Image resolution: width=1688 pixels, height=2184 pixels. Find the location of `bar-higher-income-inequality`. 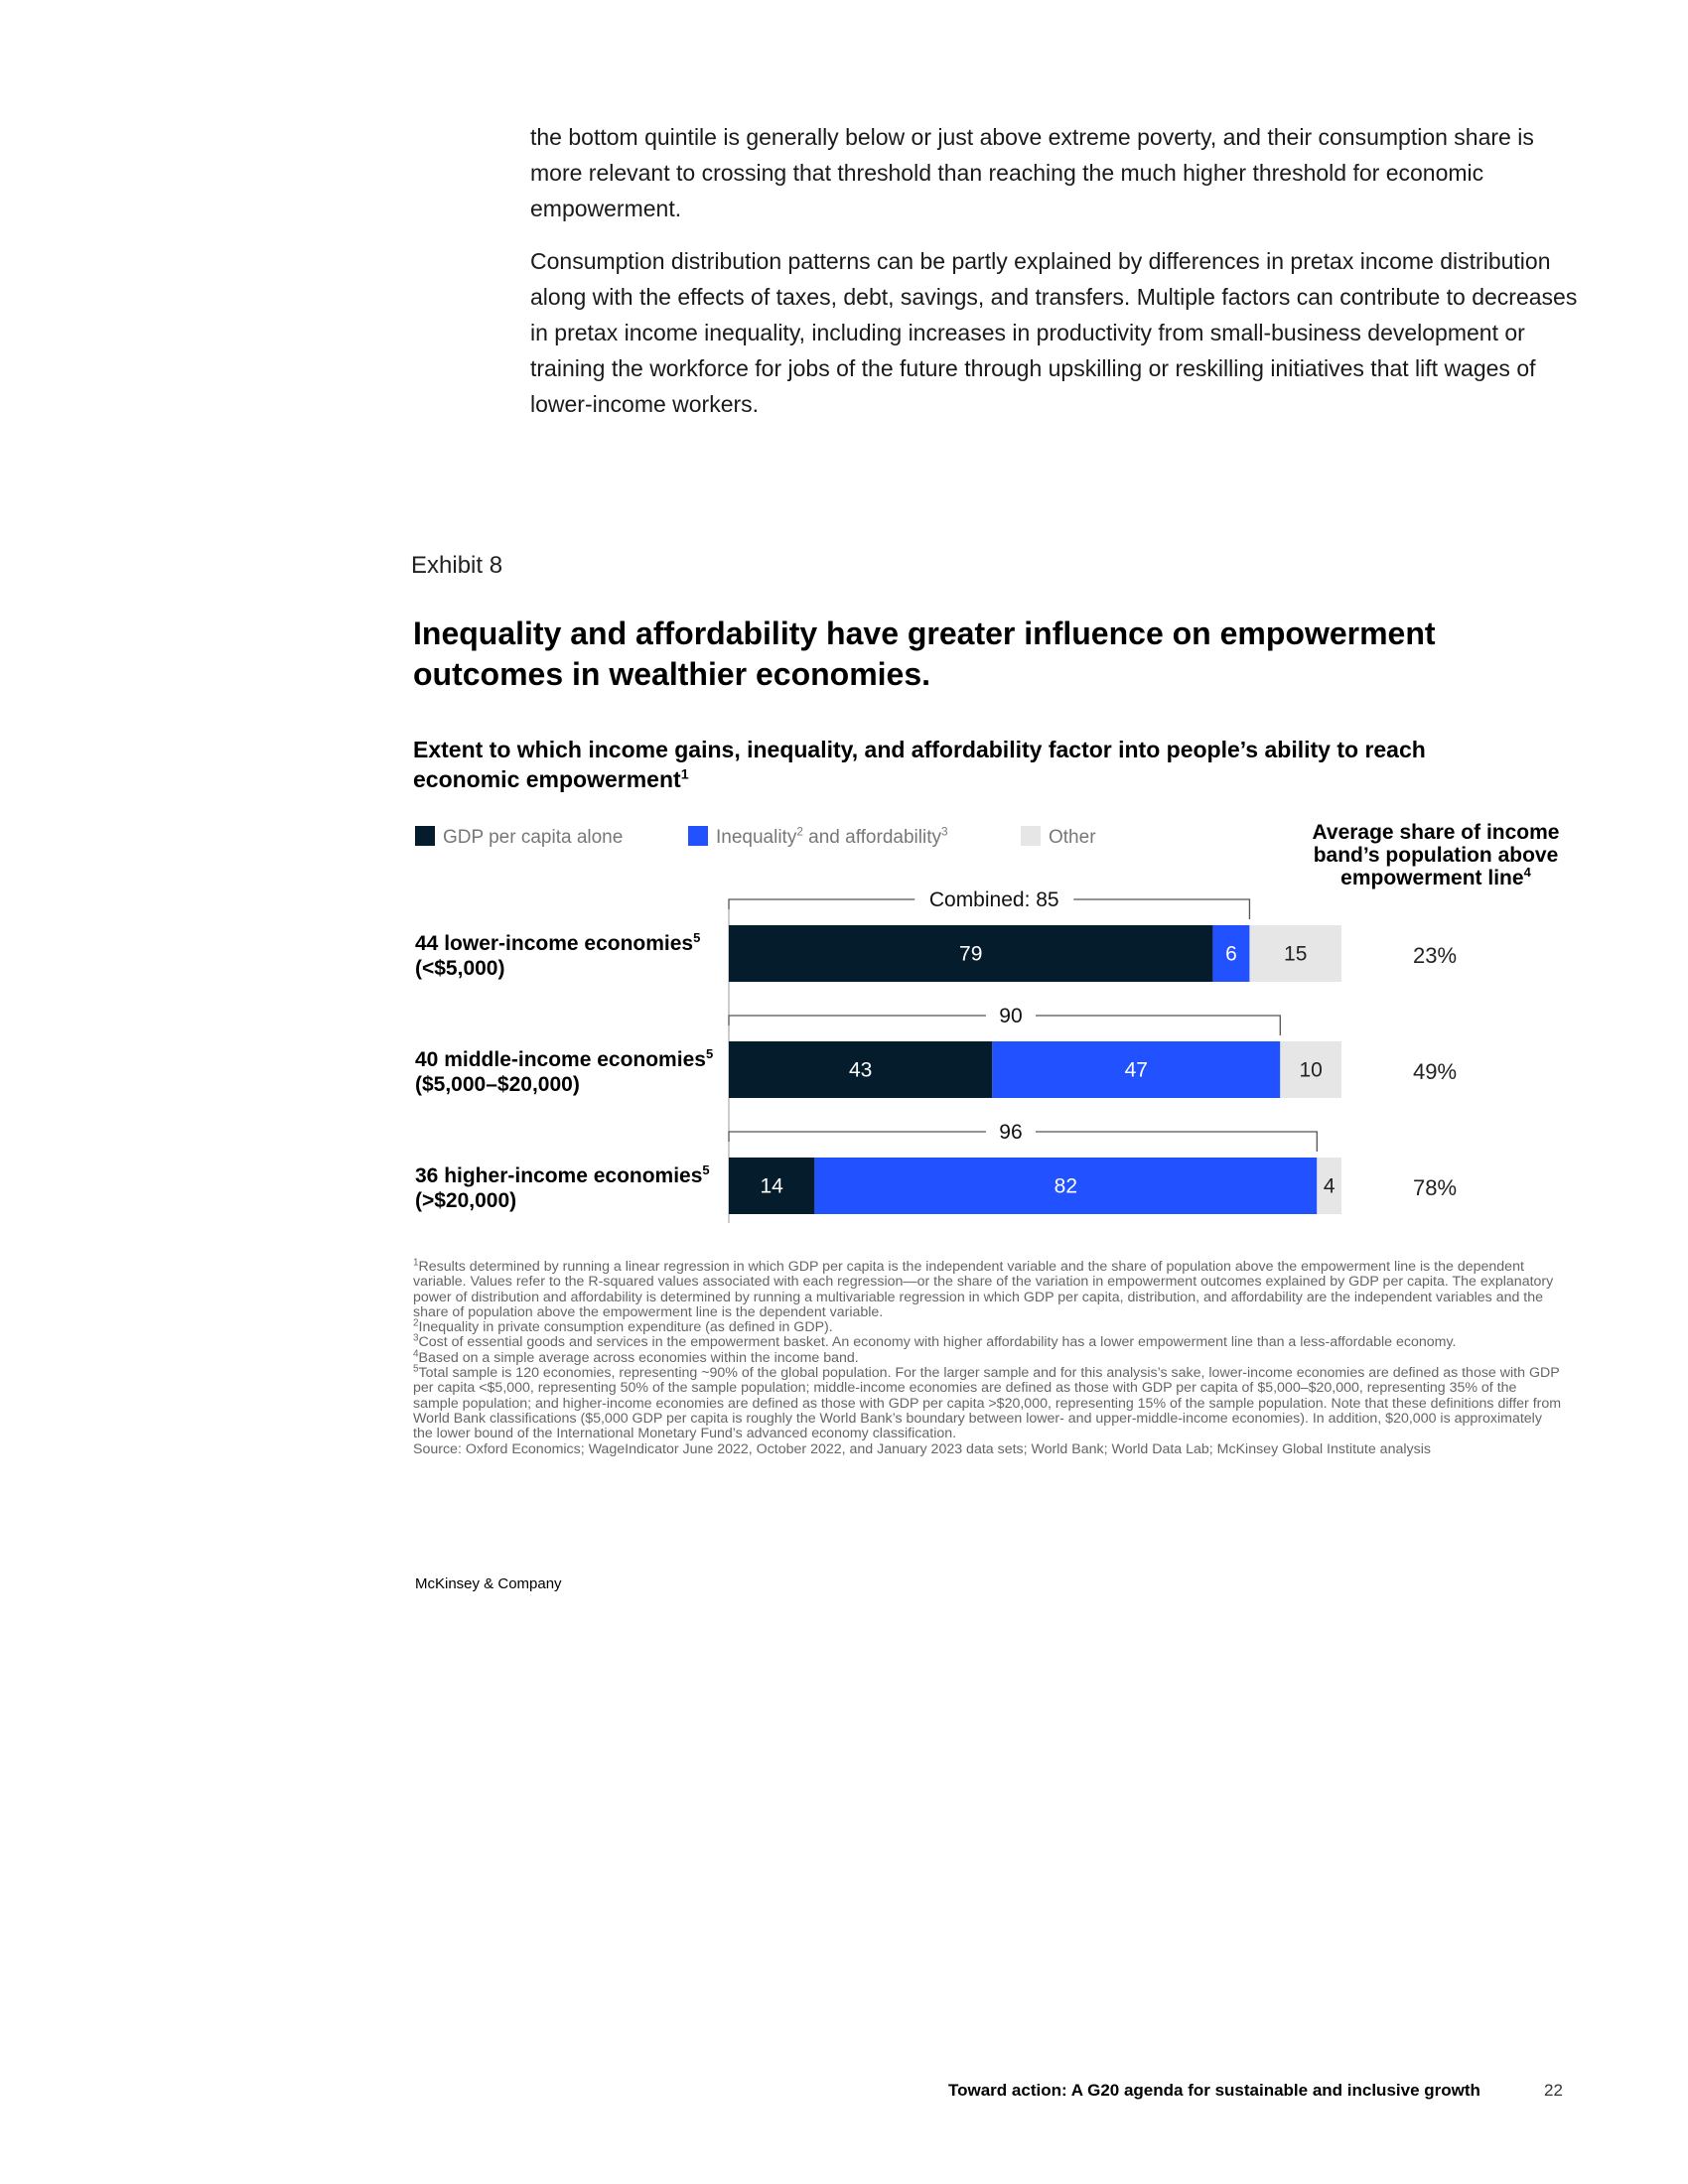

bar-higher-income-inequality is located at coordinates (1066, 1186).